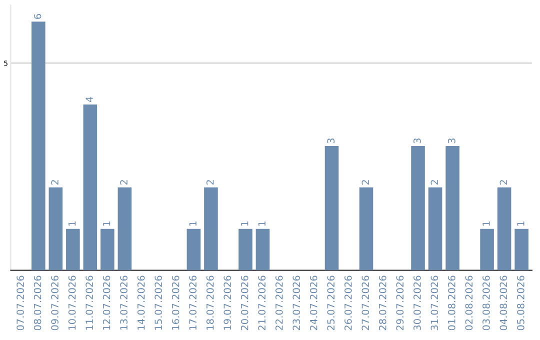 The image size is (540, 340). Describe the element at coordinates (20, 303) in the screenshot. I see `x-tick-label: 07.07.2026` at that location.